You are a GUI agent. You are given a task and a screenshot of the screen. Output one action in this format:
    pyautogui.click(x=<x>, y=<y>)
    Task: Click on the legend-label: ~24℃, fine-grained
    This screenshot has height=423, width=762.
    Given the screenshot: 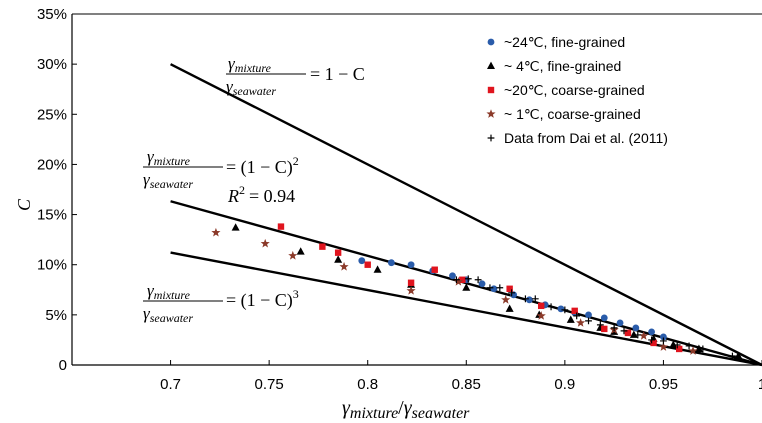 What is the action you would take?
    pyautogui.click(x=564, y=42)
    